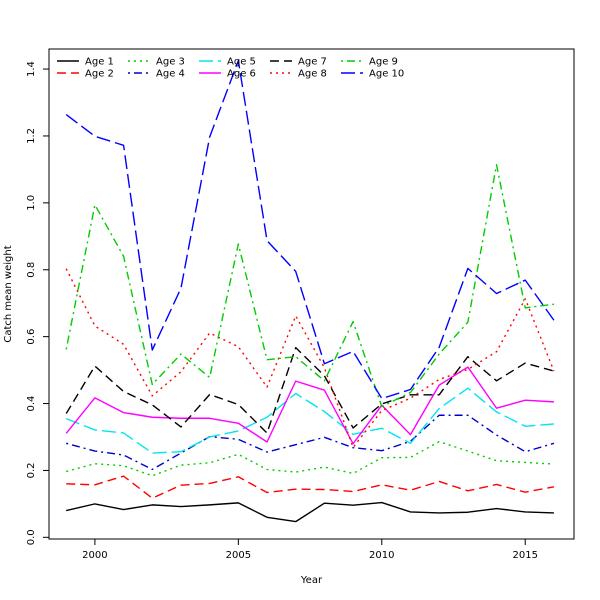 The image size is (600, 600). I want to click on x-tick-label-2005: 2005, so click(238, 555).